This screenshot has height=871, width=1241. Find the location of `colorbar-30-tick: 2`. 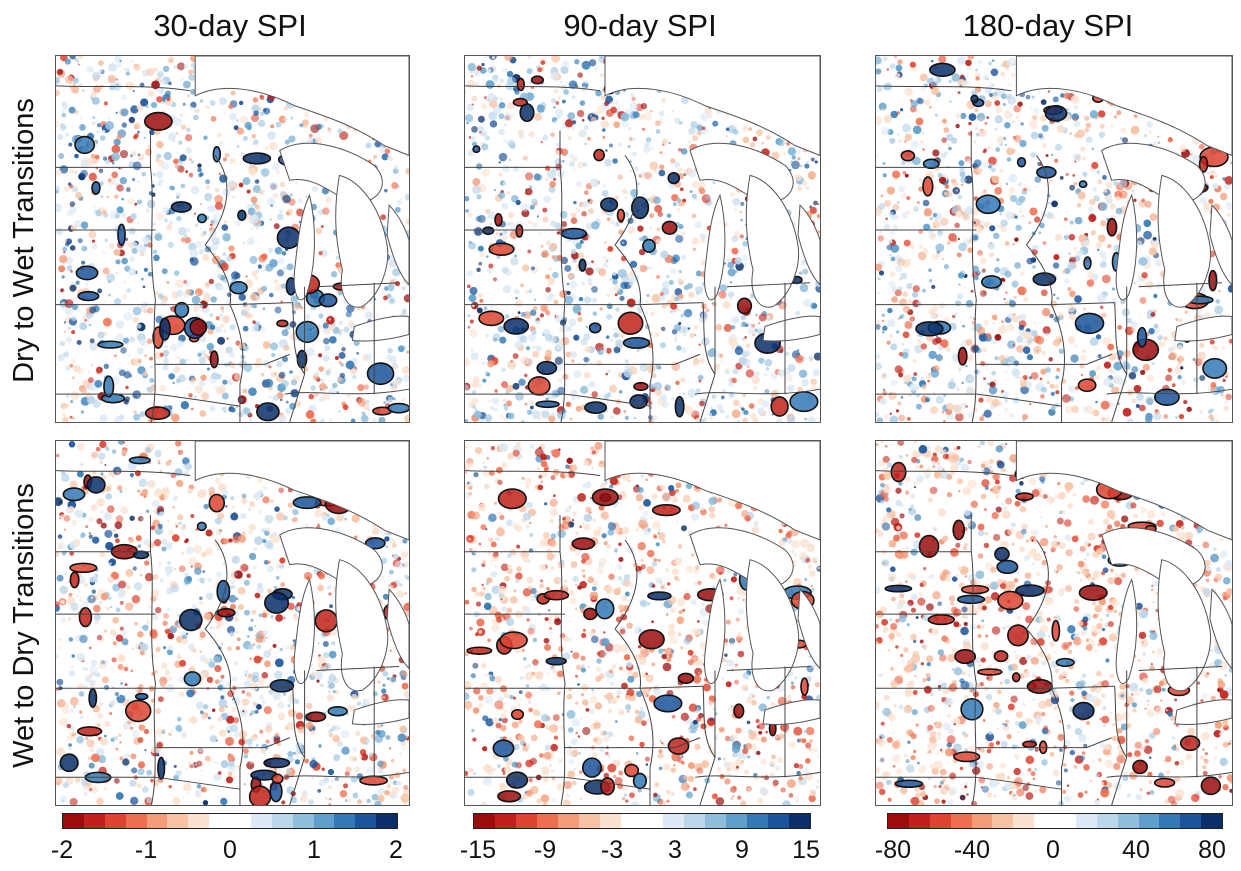

colorbar-30-tick: 2 is located at coordinates (396, 850).